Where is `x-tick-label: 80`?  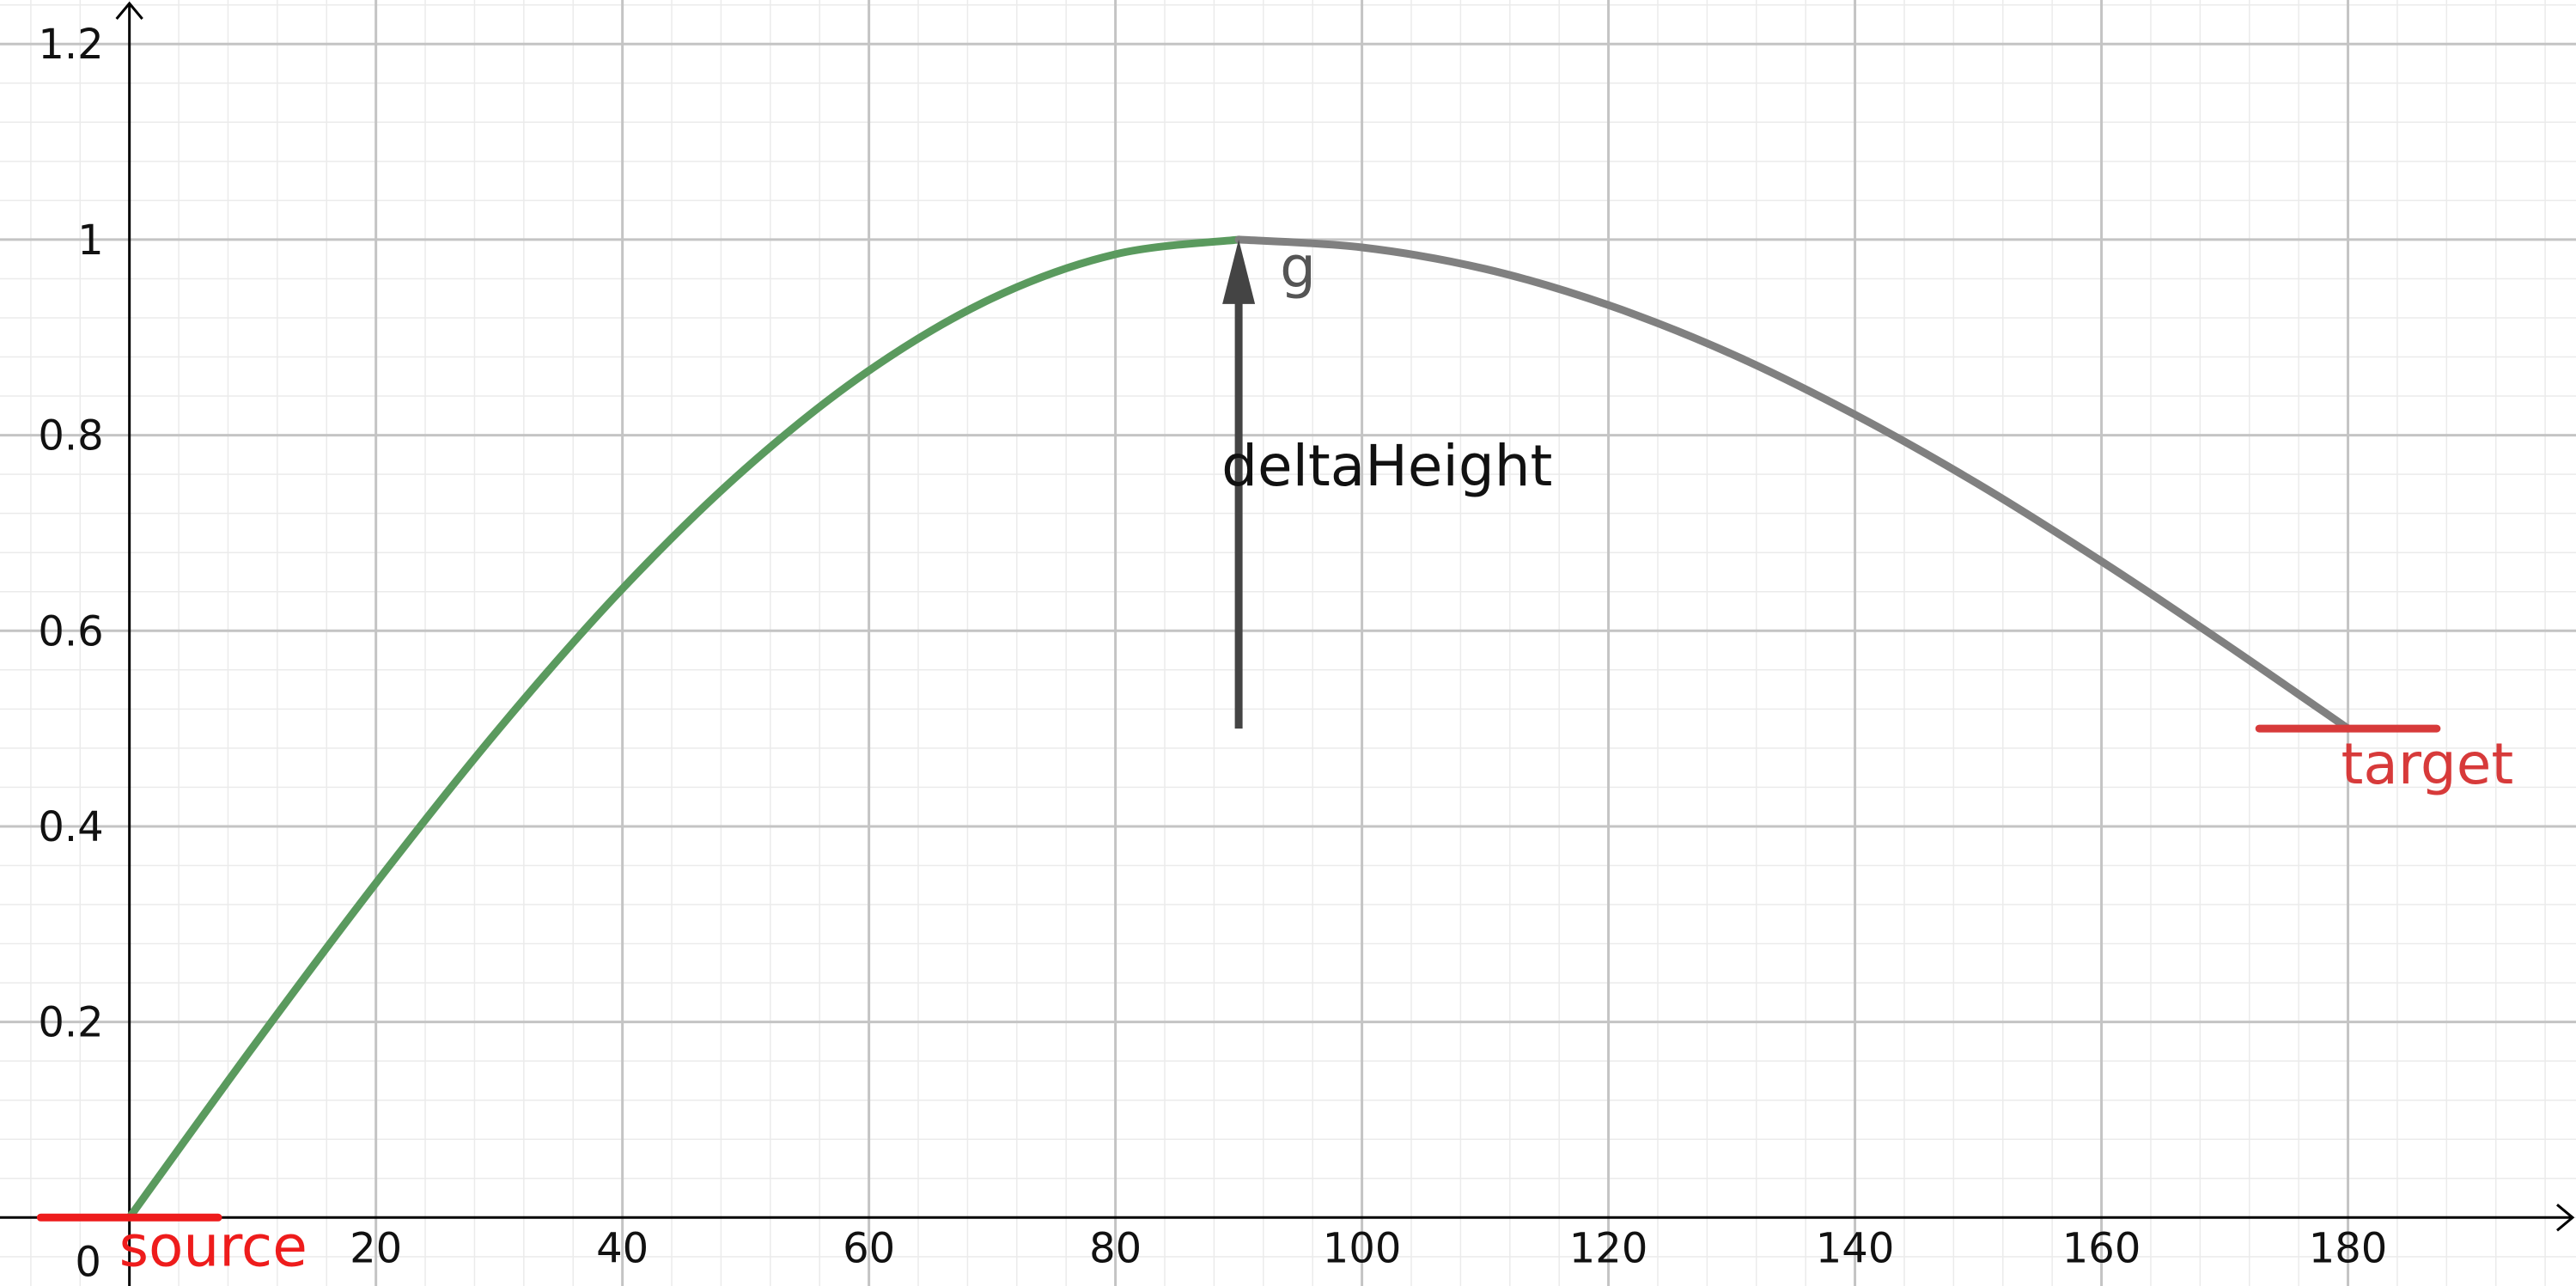 x-tick-label: 80 is located at coordinates (1115, 1248).